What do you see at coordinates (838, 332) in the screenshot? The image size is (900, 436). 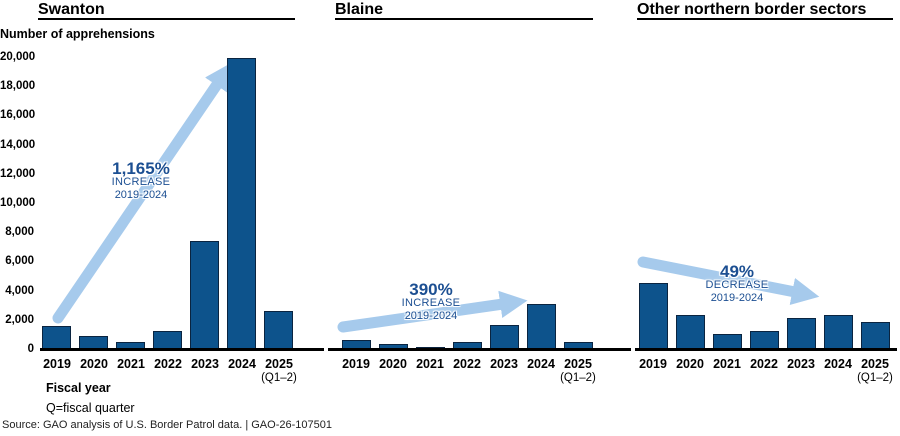 I see `bar-other-northern-border-sectors-2024` at bounding box center [838, 332].